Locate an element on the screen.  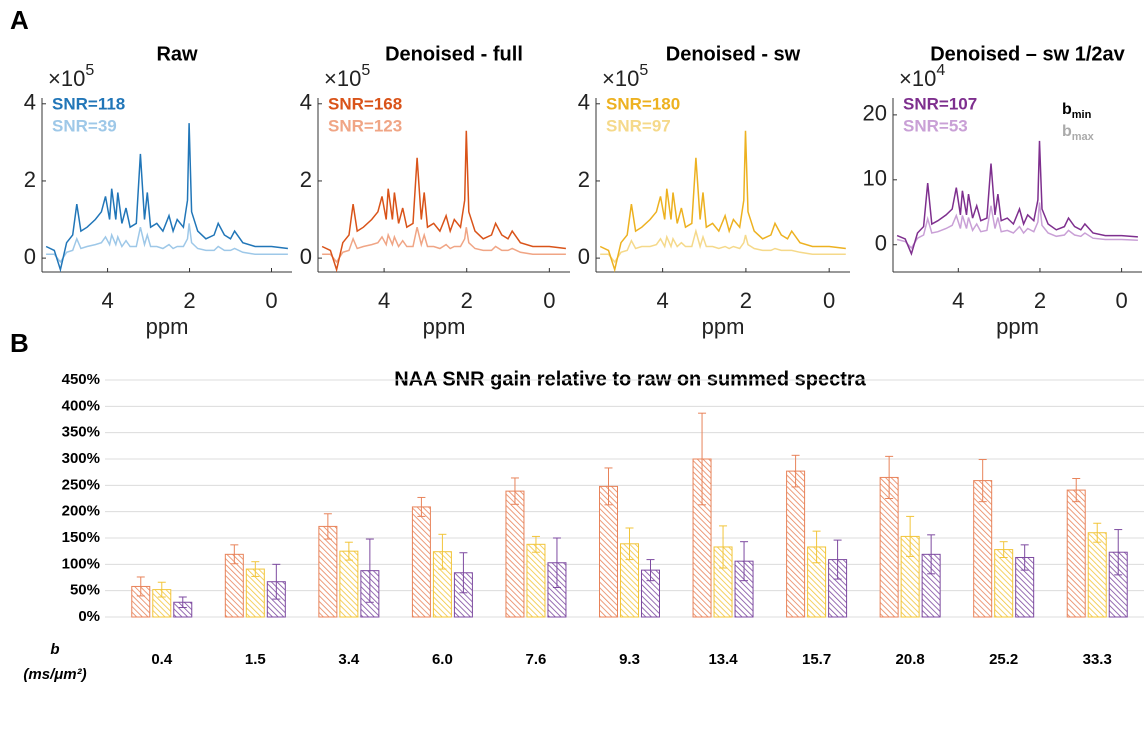
x-axis-unit: (ms/μm²) is located at coordinates (54, 674).